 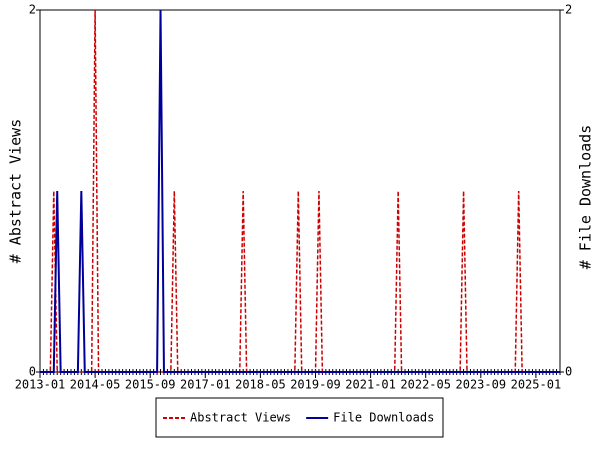 I want to click on x-tick-label: 2015-09, so click(x=150, y=385).